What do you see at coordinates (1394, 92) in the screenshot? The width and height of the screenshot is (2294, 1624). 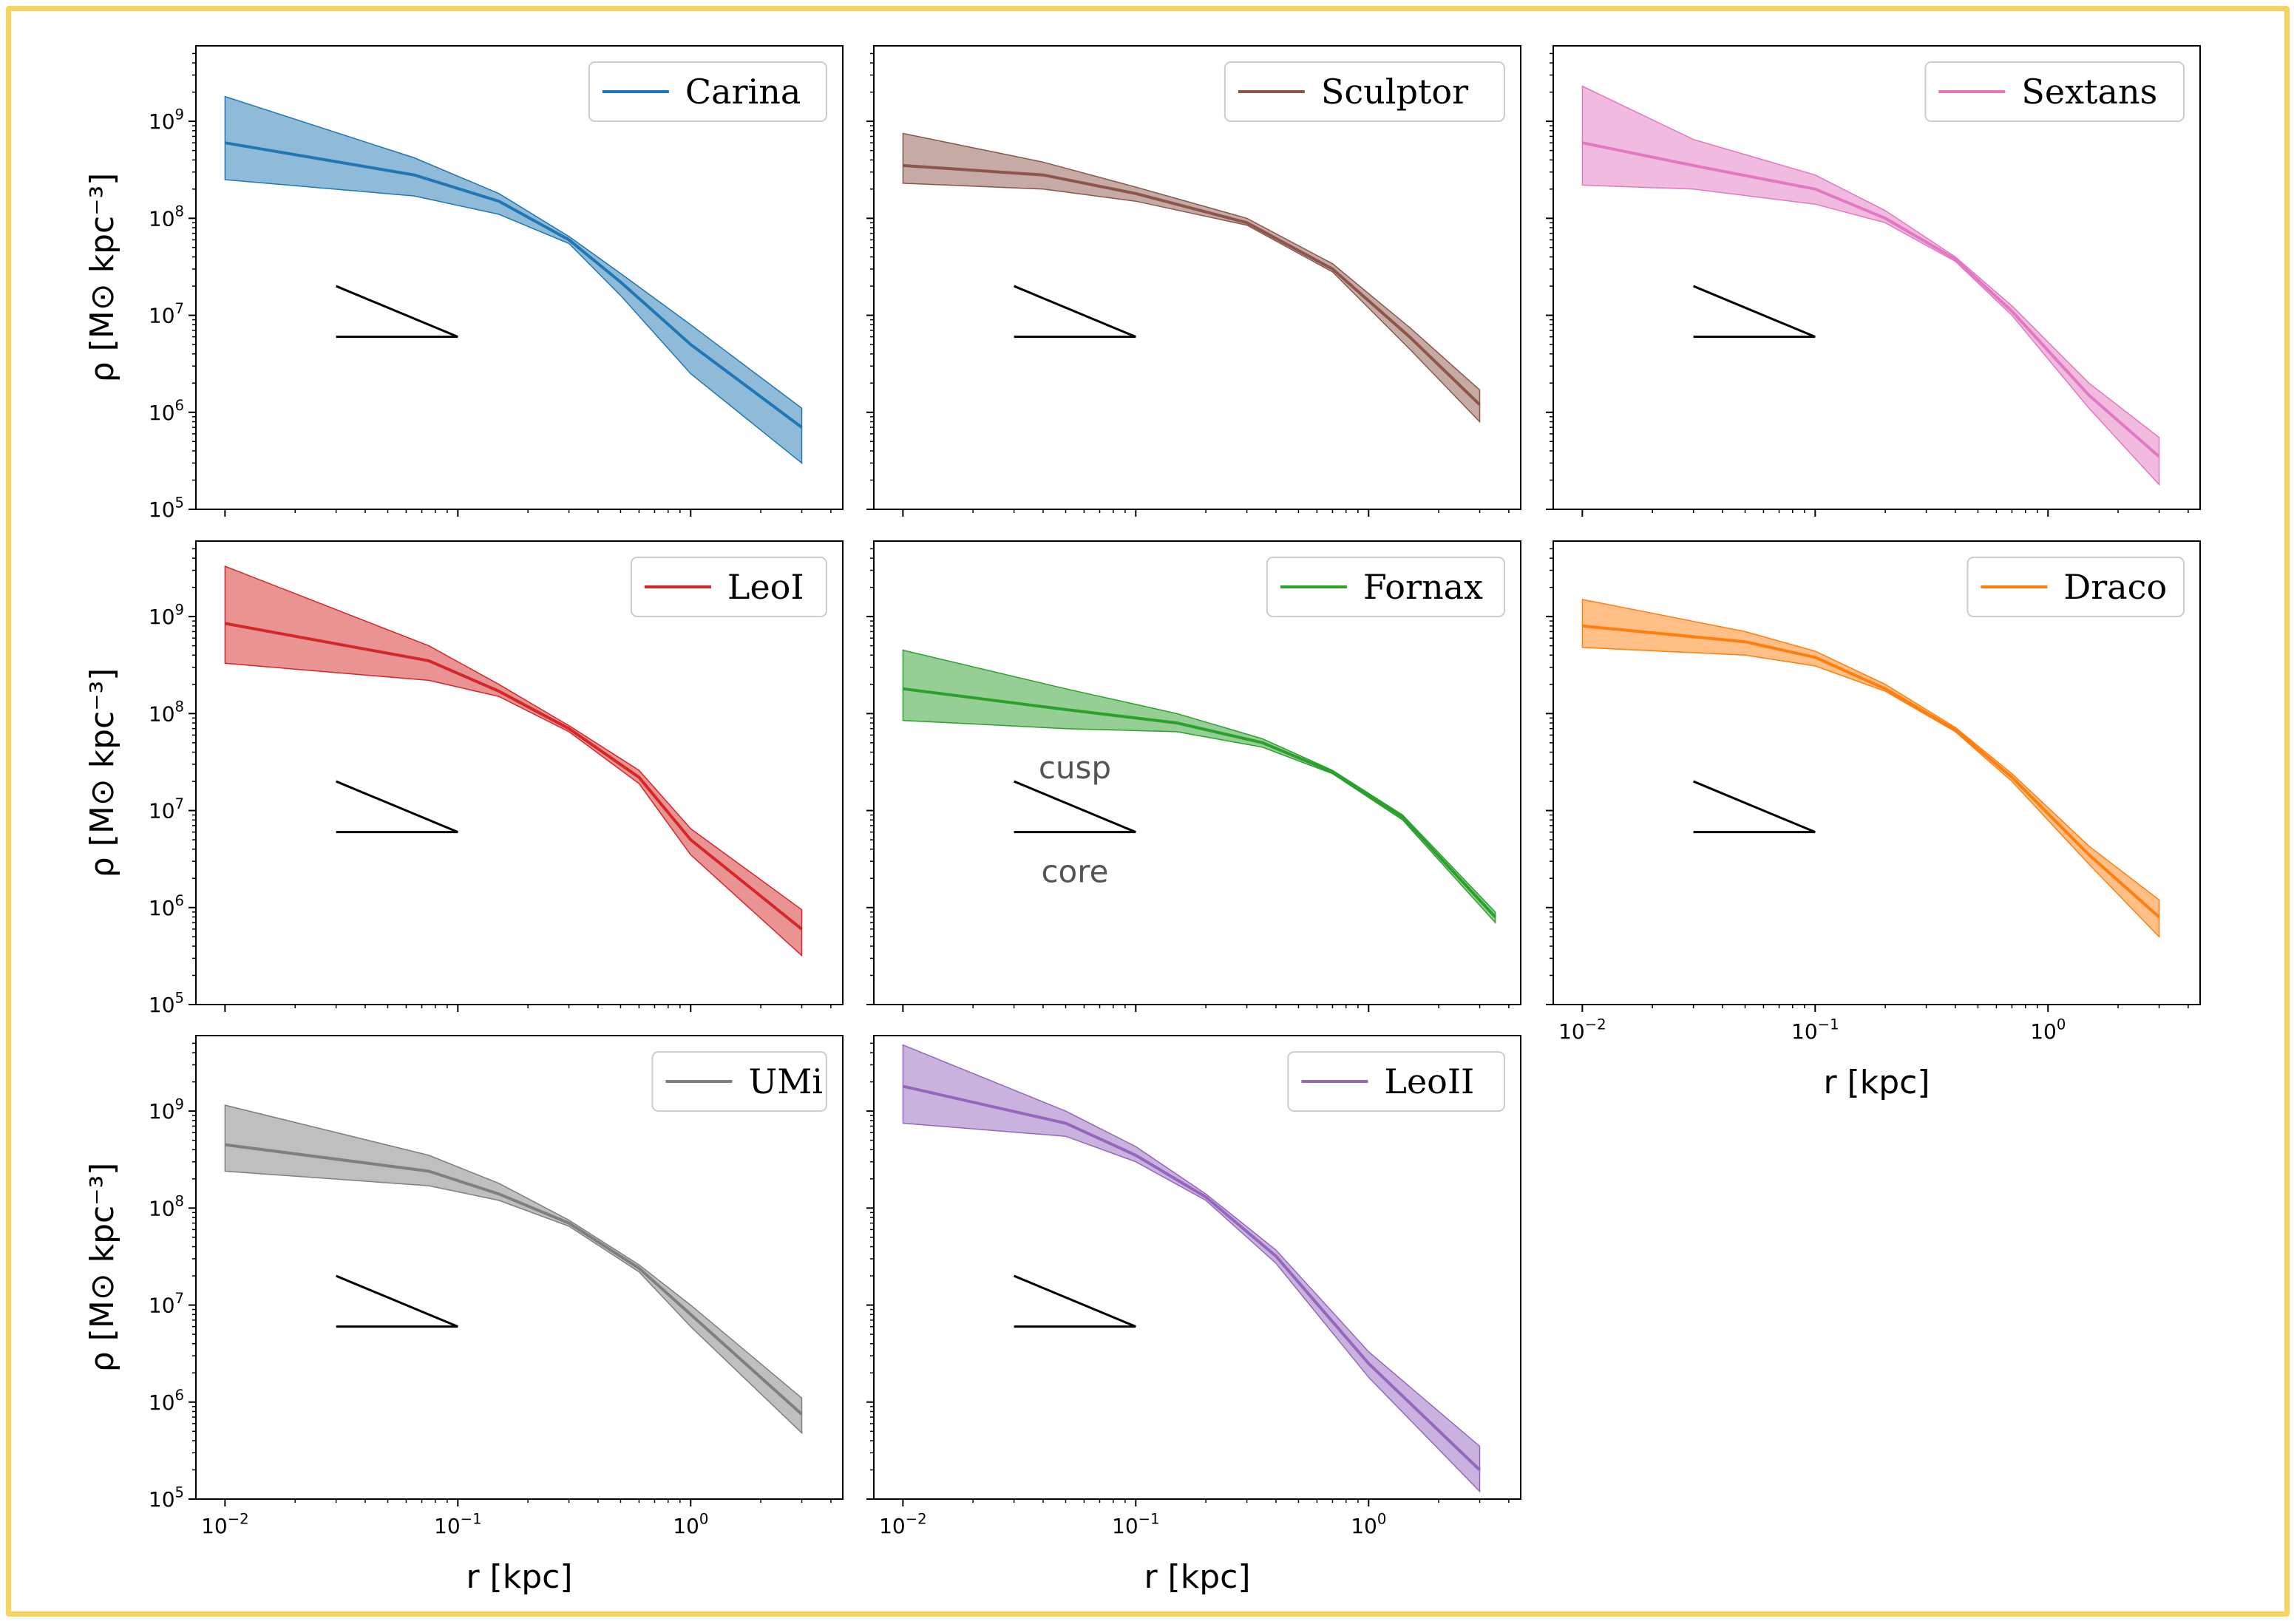 I see `legend-label-sculptor: Sculptor` at bounding box center [1394, 92].